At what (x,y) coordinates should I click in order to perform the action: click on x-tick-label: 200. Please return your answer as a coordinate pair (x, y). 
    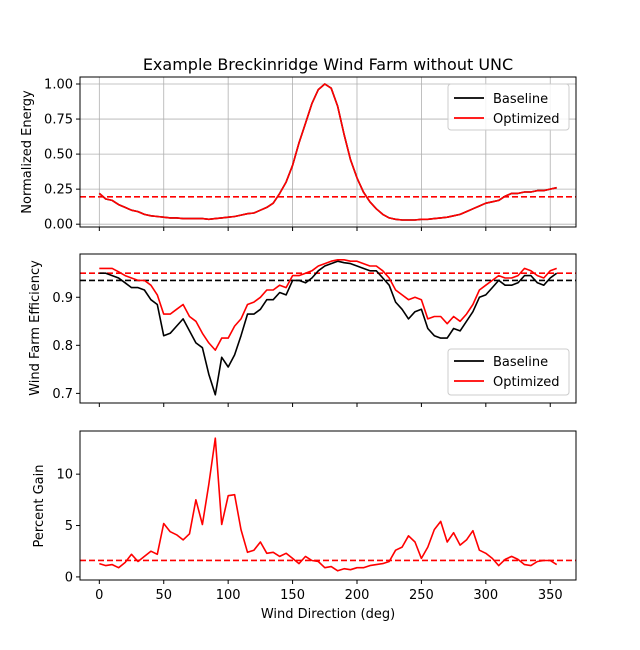
    Looking at the image, I should click on (357, 595).